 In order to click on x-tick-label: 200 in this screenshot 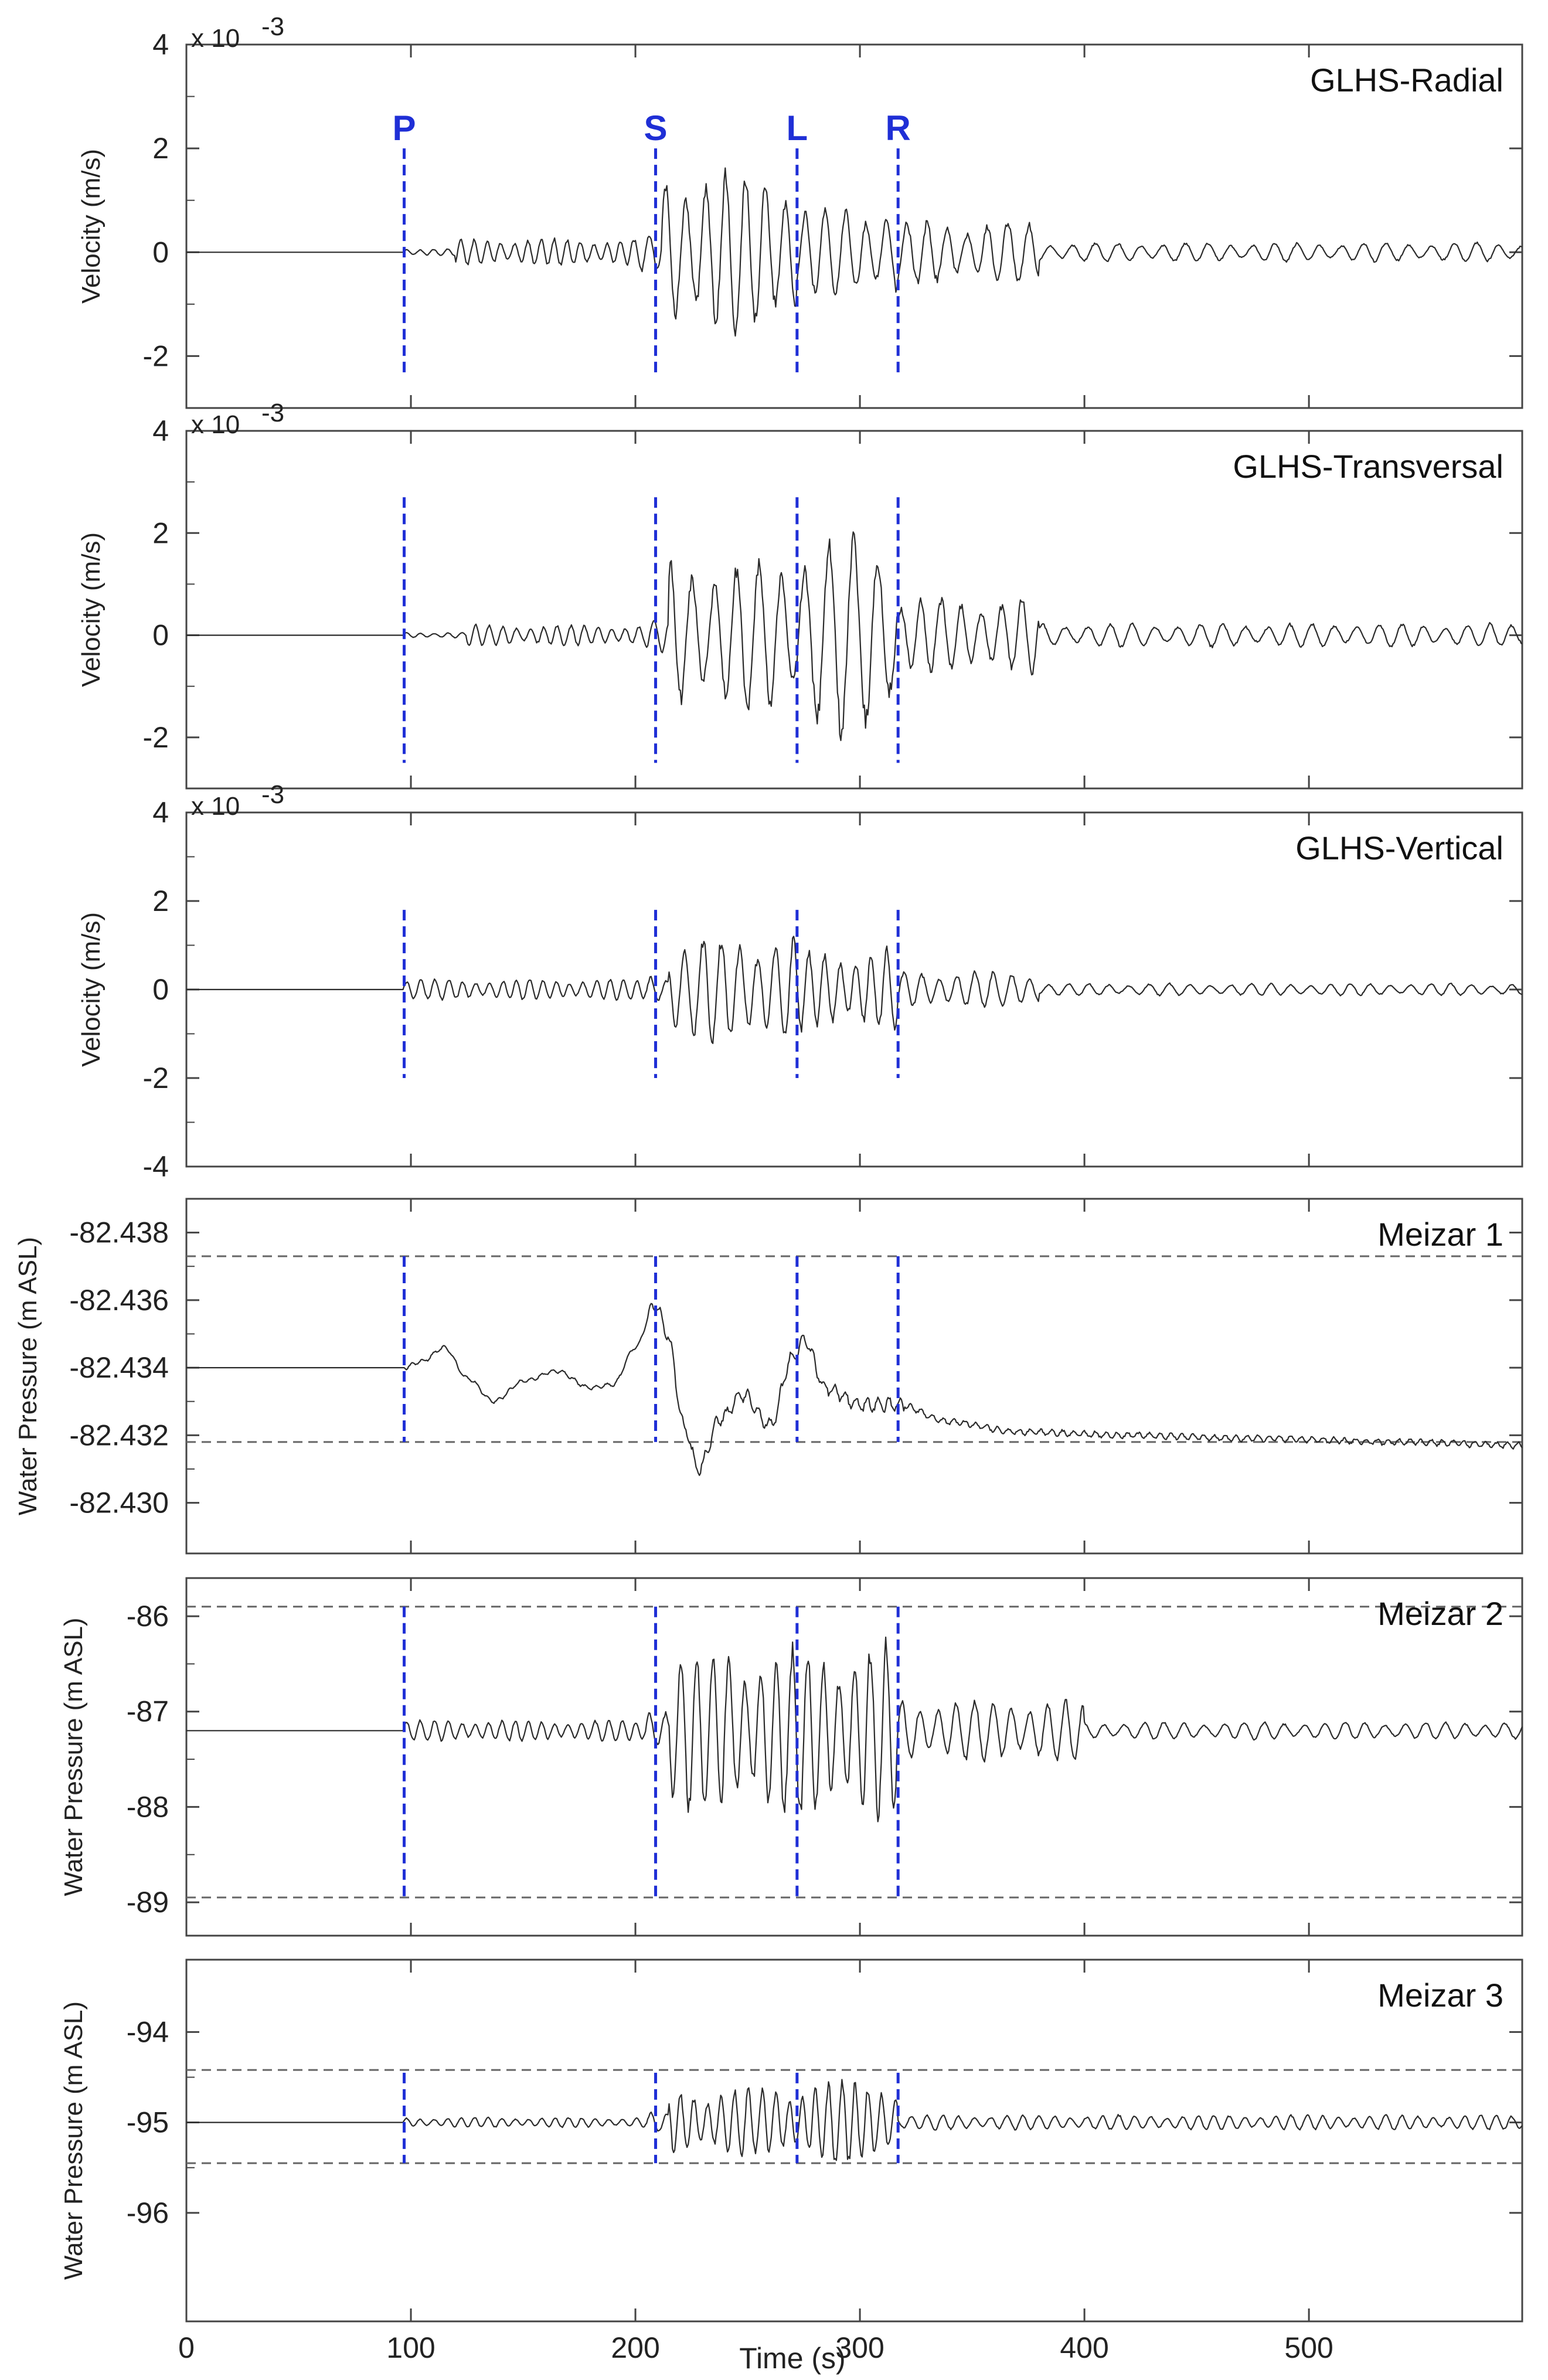, I will do `click(635, 2347)`.